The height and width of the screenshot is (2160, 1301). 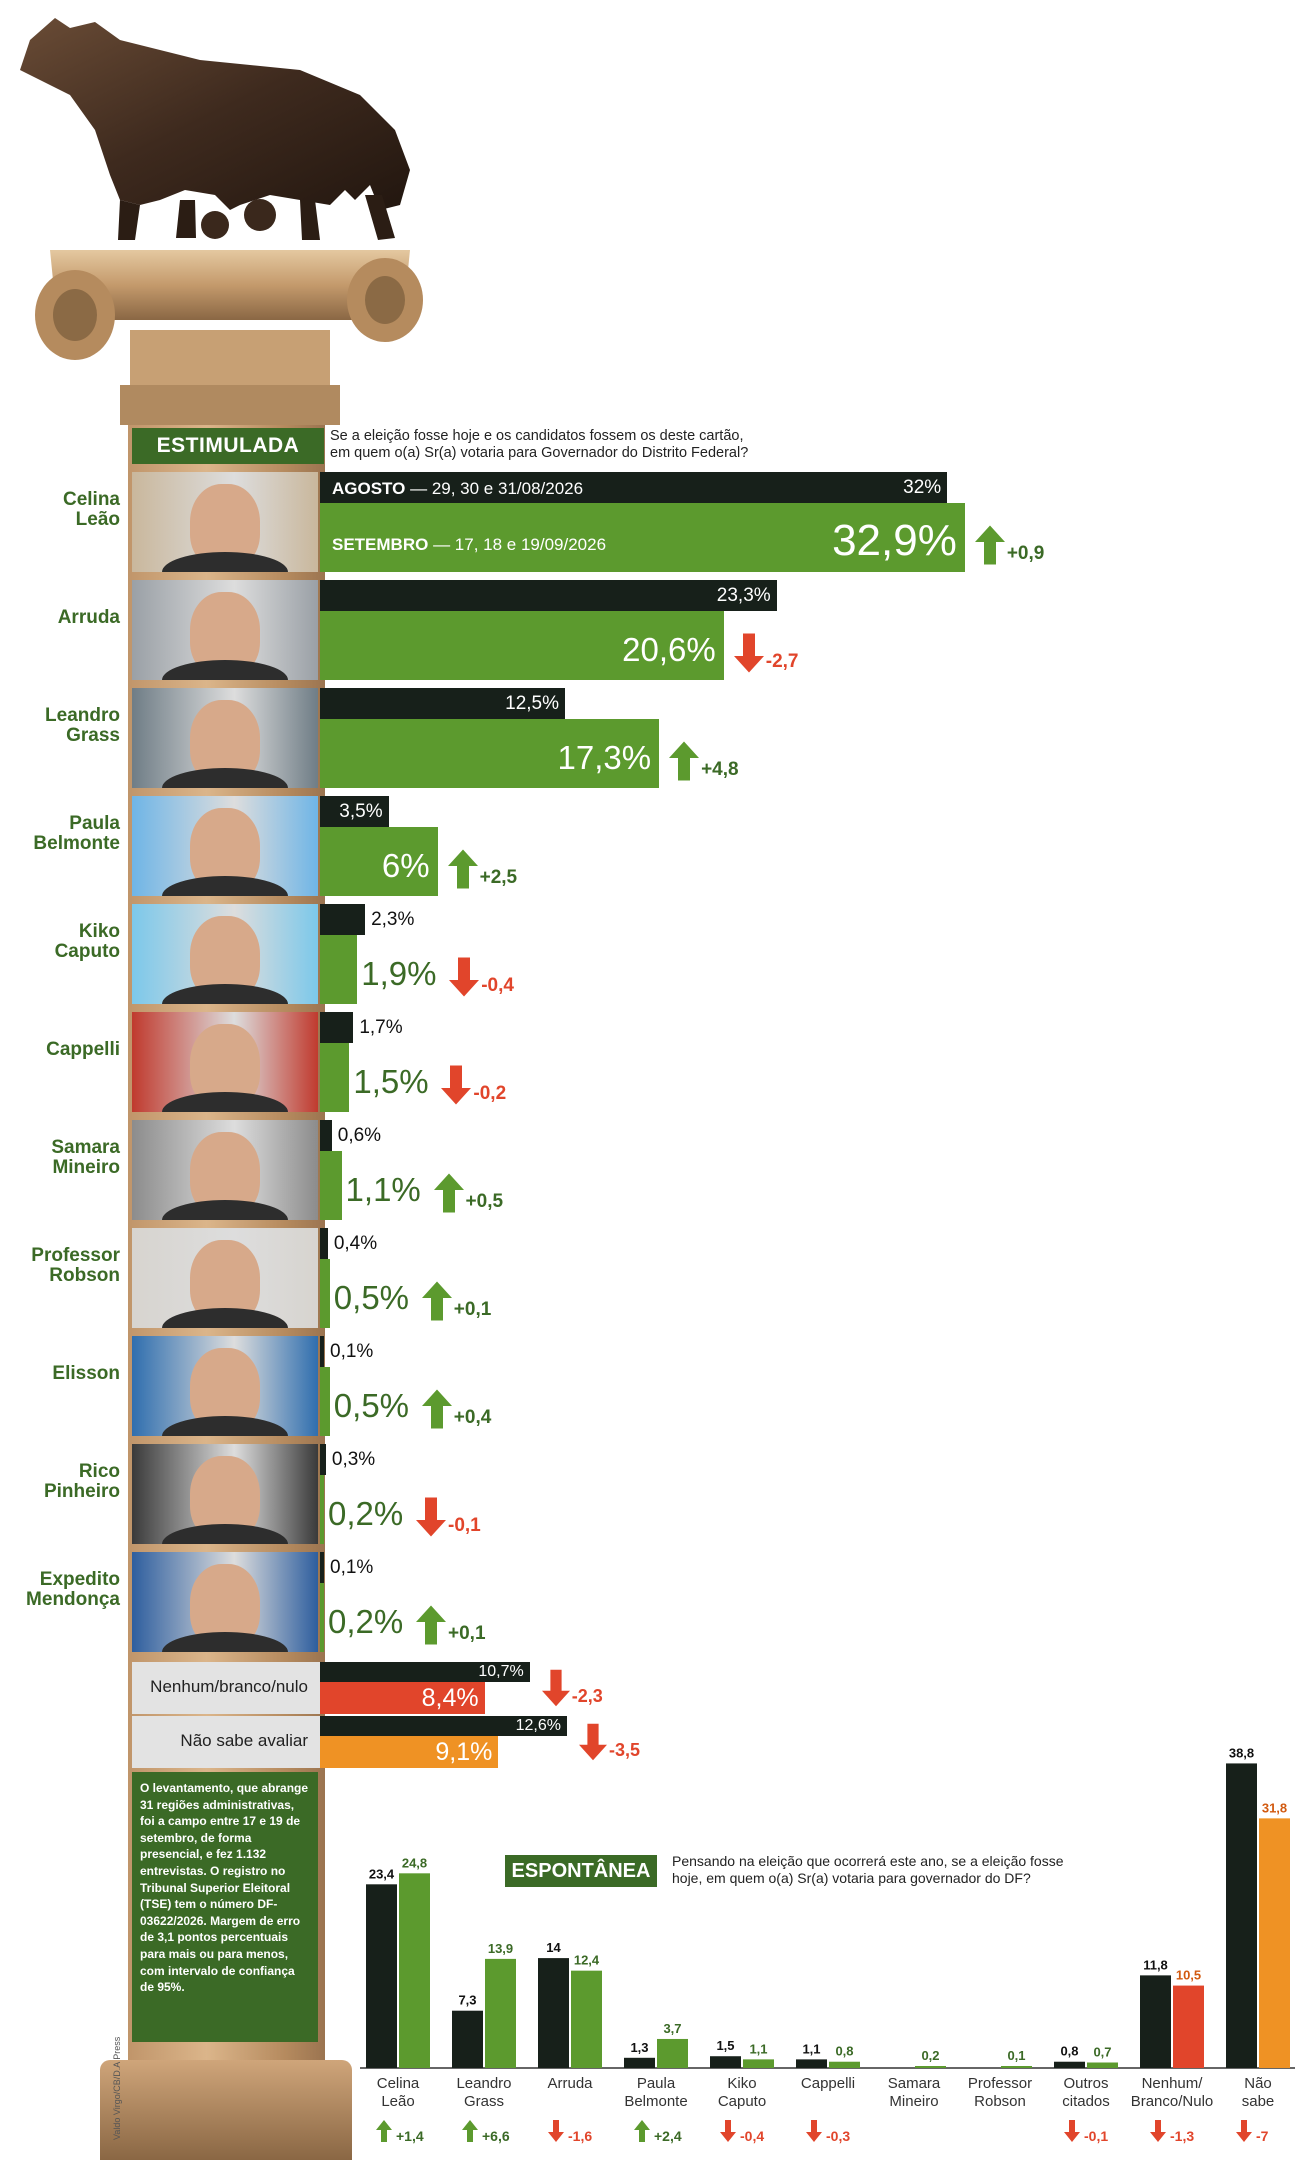 What do you see at coordinates (91, 499) in the screenshot?
I see `candidate-name-line-1: Celina` at bounding box center [91, 499].